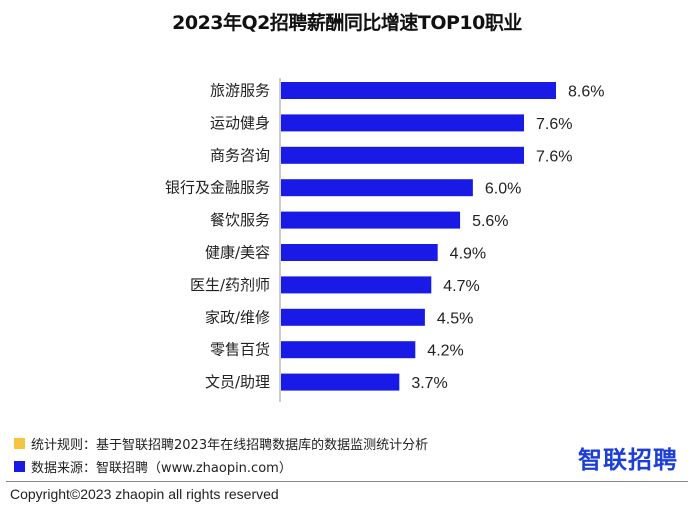 The height and width of the screenshot is (512, 694). Describe the element at coordinates (230, 285) in the screenshot. I see `category-label: 医生/药剂师` at that location.